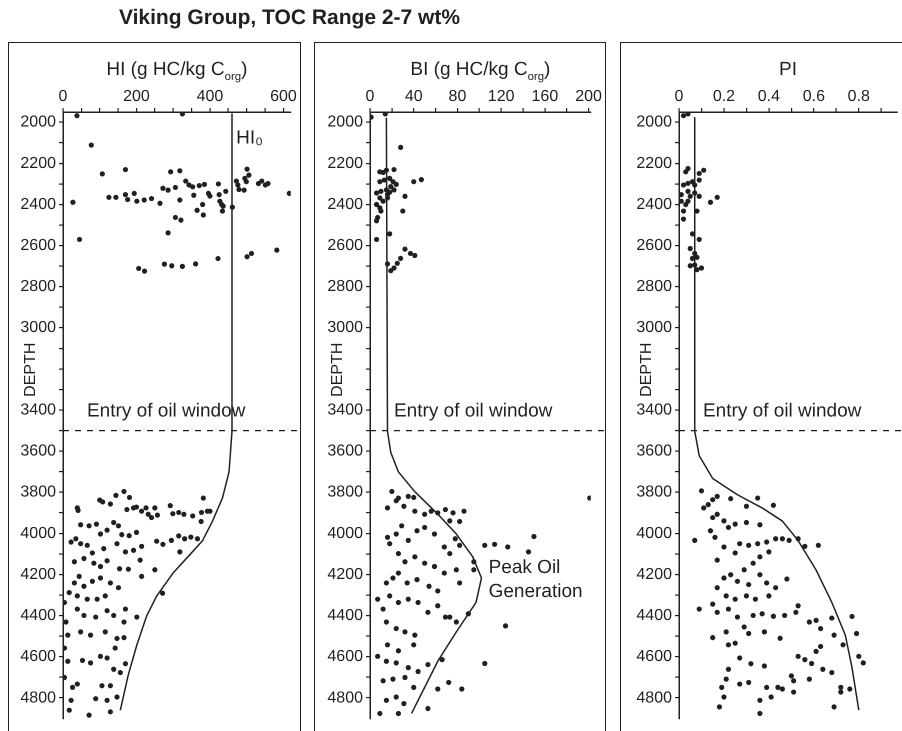  What do you see at coordinates (814, 96) in the screenshot?
I see `x-tick-label: 0.6` at bounding box center [814, 96].